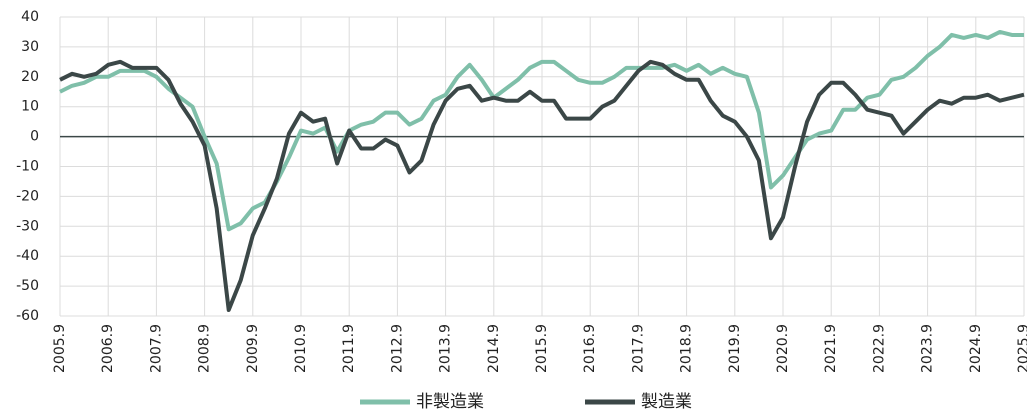 The height and width of the screenshot is (413, 1027). Describe the element at coordinates (60, 348) in the screenshot. I see `x-tick-label: 2005.9` at that location.